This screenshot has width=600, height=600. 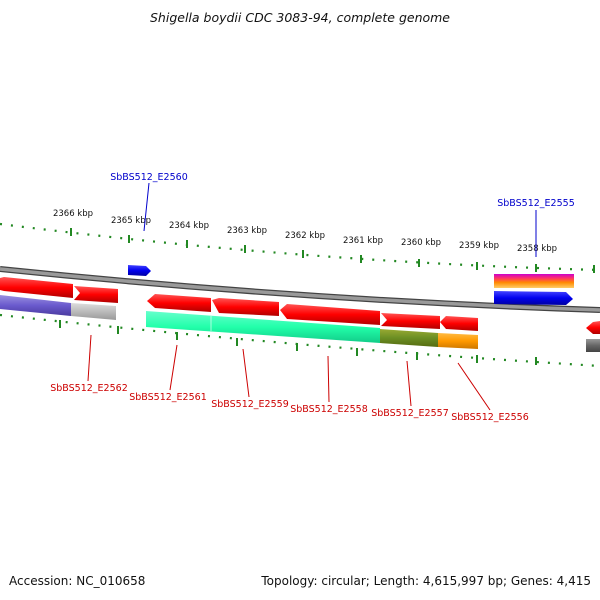 I want to click on major-ticks-outer, so click(x=332, y=250).